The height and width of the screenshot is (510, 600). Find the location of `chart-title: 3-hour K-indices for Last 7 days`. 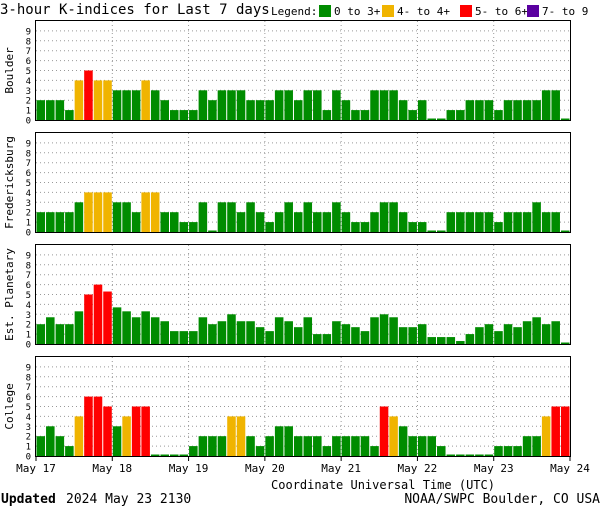

chart-title: 3-hour K-indices for Last 7 days is located at coordinates (135, 10).